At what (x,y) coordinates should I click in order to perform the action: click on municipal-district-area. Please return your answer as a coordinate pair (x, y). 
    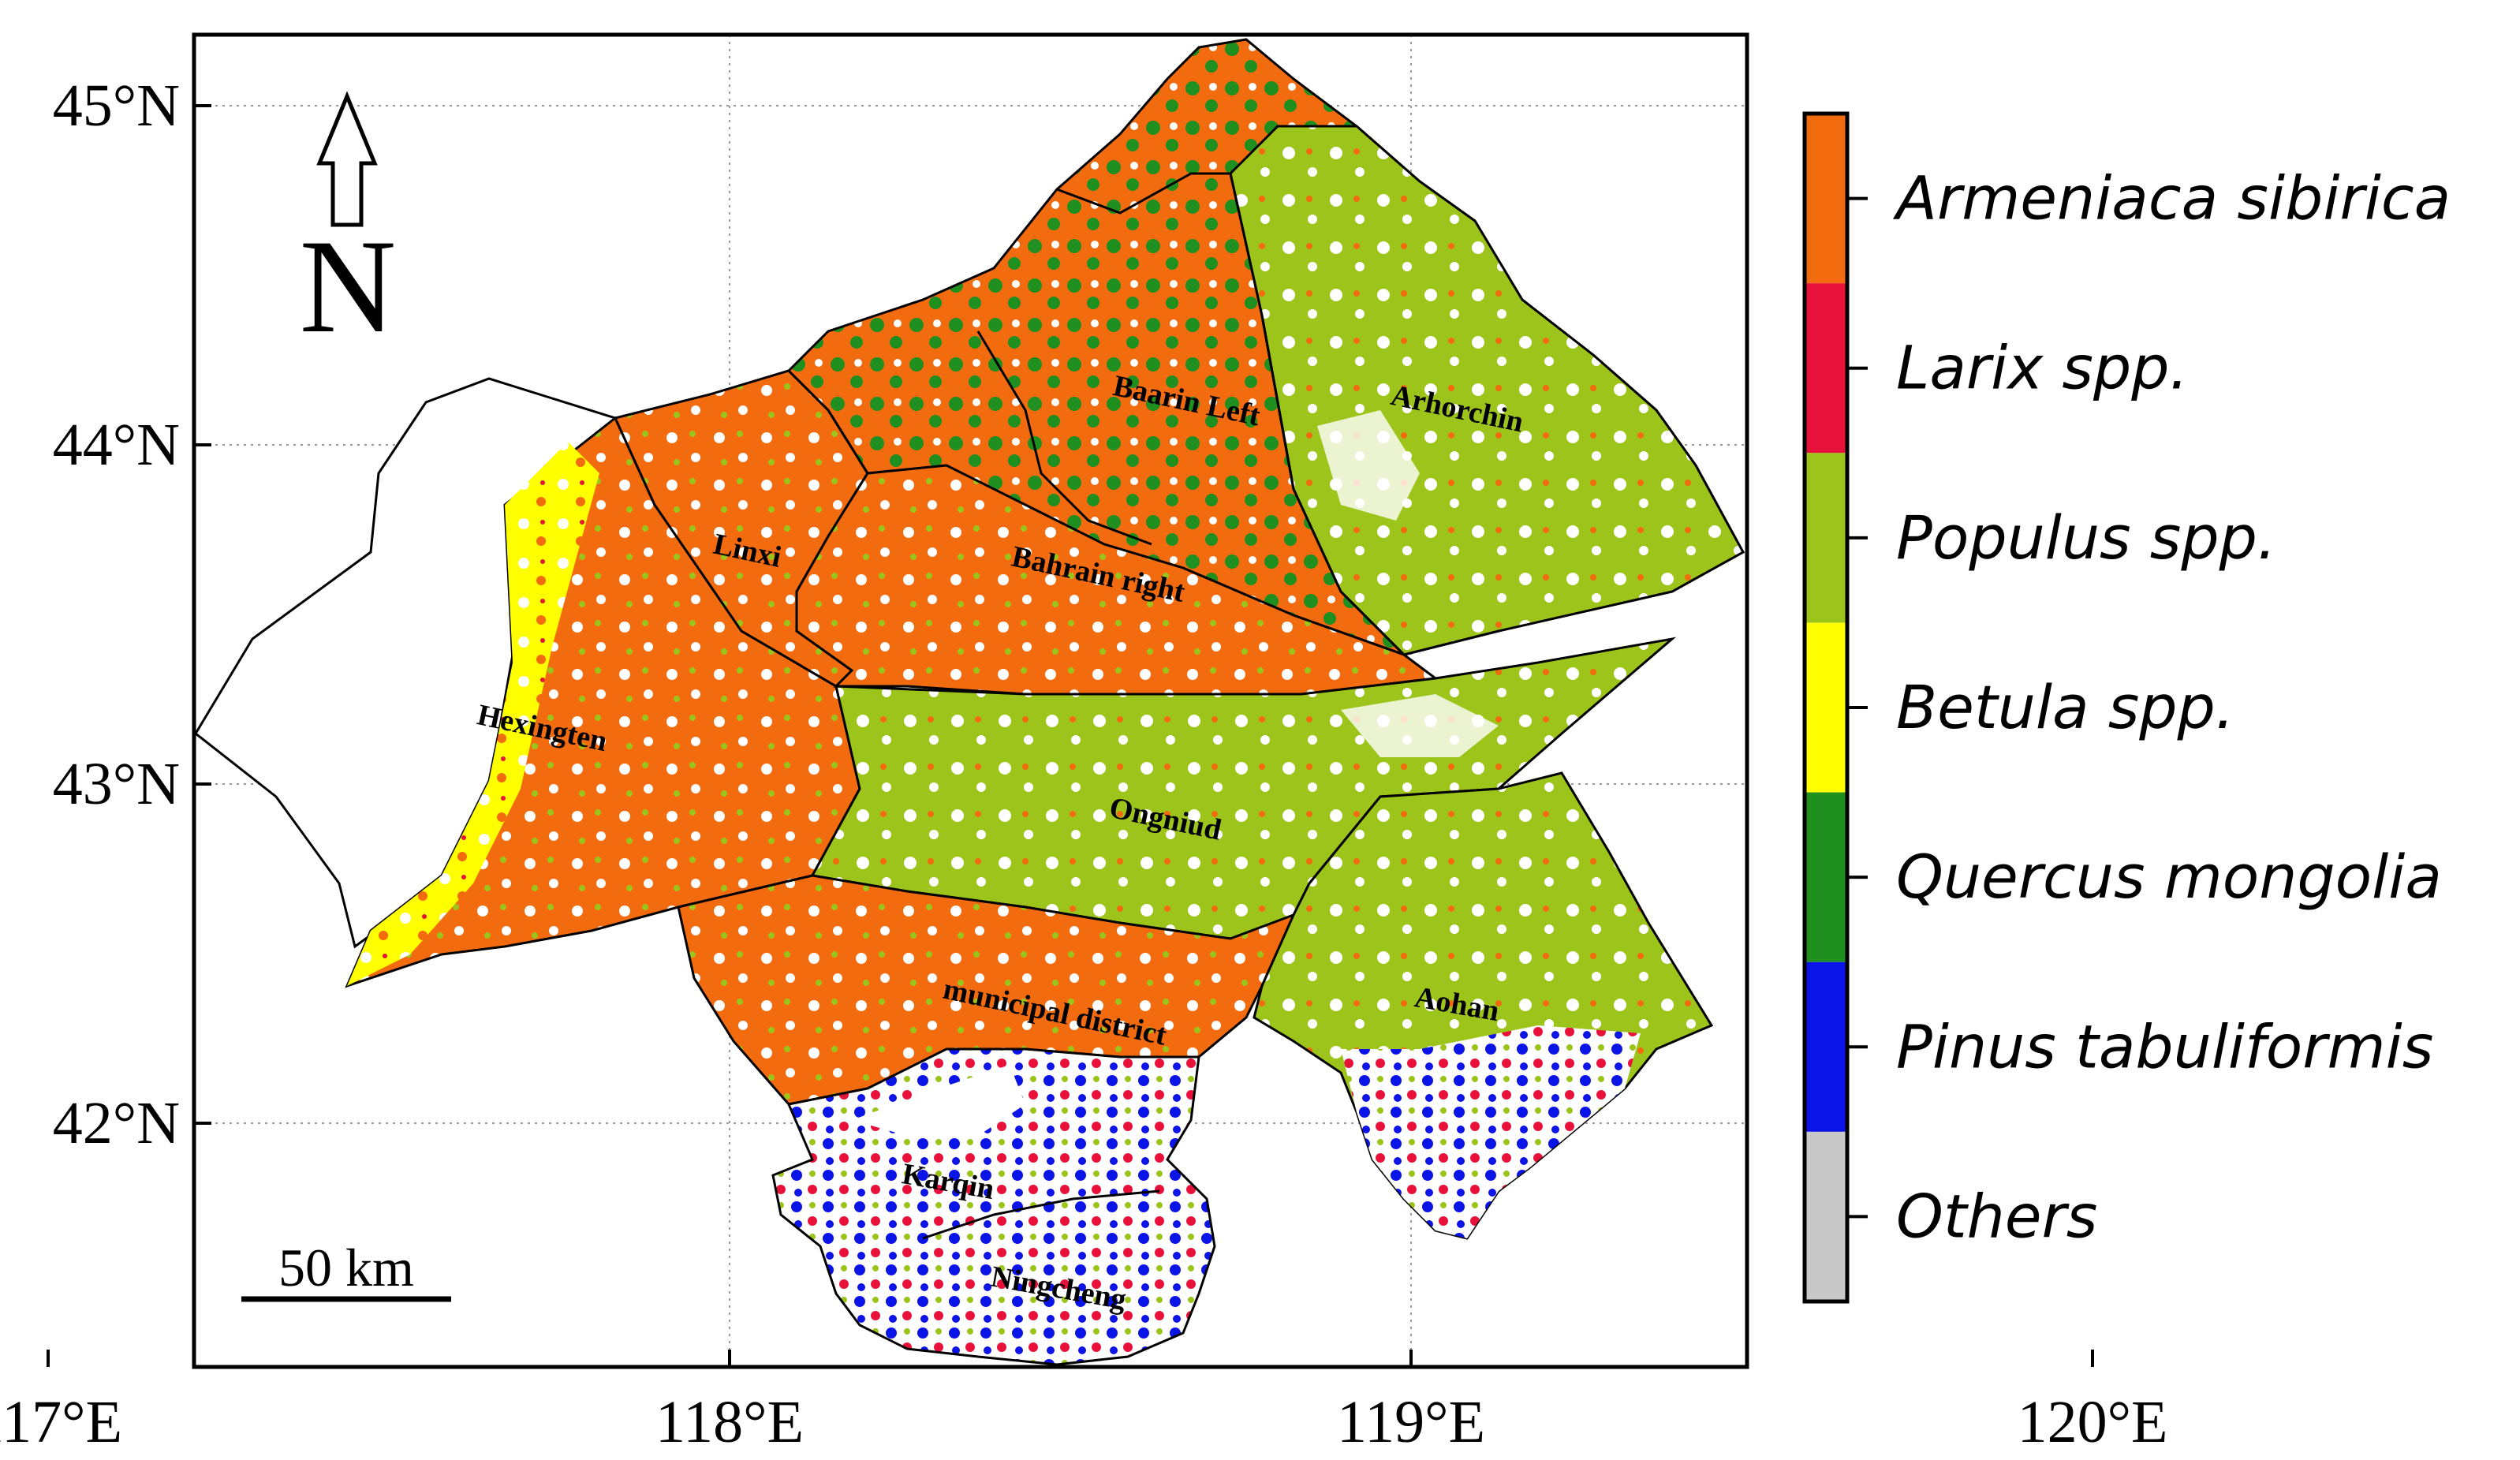
    Looking at the image, I should click on (986, 990).